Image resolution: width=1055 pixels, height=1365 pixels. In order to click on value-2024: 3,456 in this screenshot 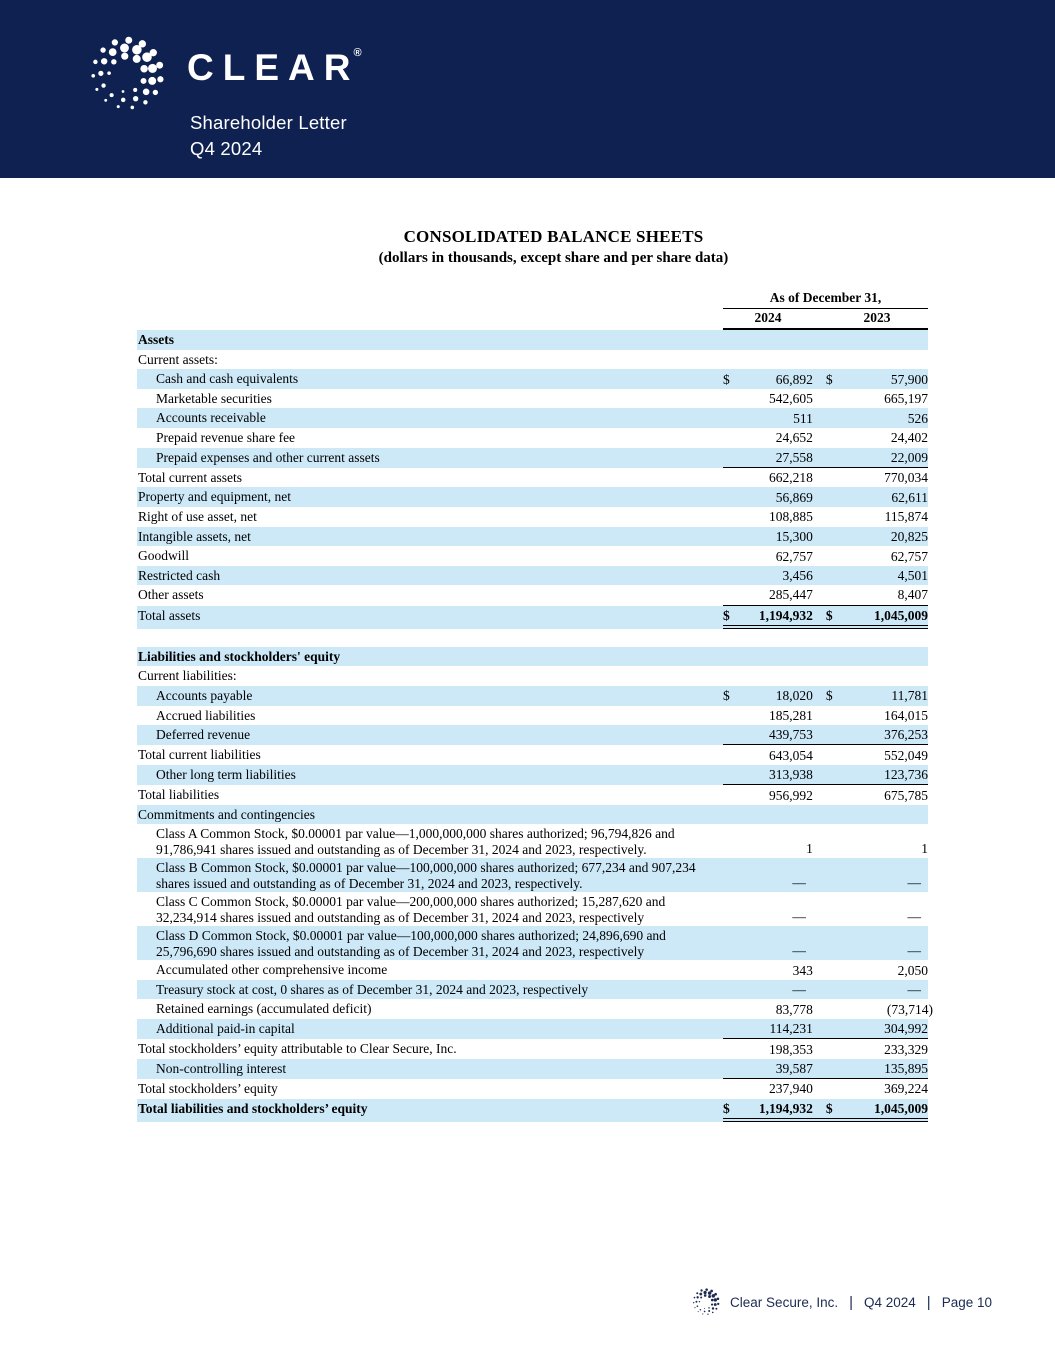, I will do `click(768, 576)`.